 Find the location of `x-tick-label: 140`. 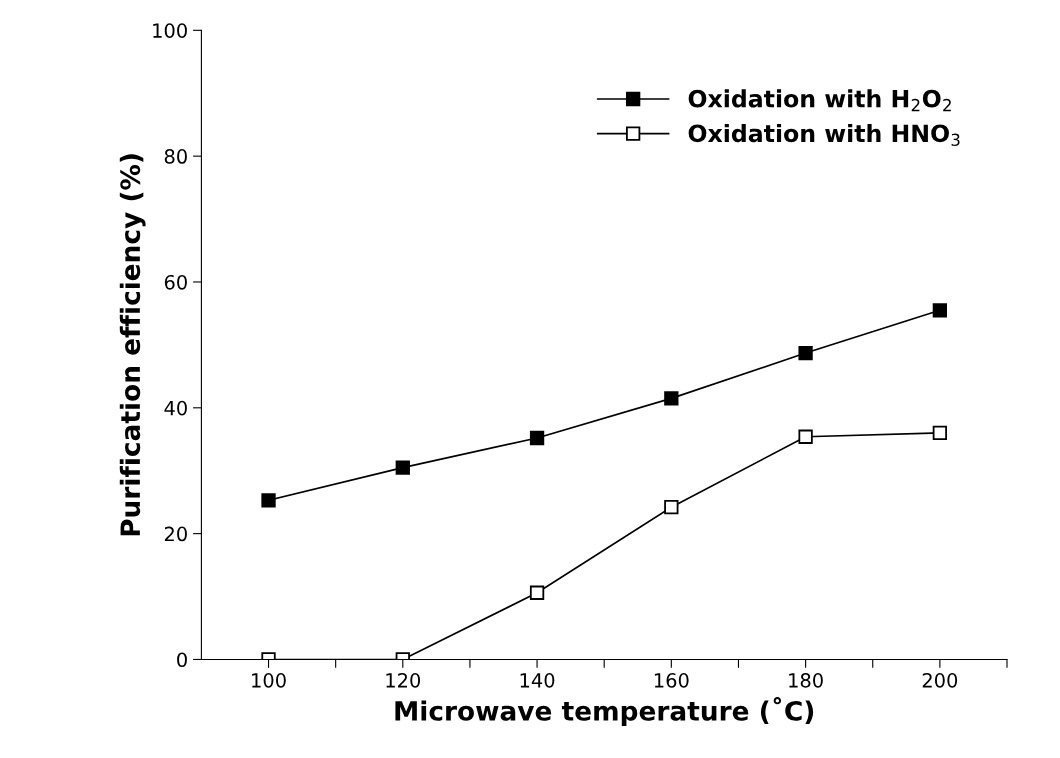

x-tick-label: 140 is located at coordinates (537, 680).